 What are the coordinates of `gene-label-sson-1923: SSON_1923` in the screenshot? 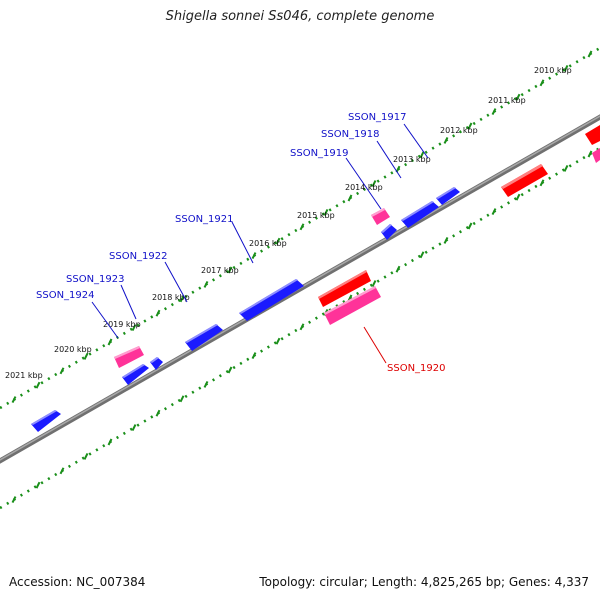 It's located at (95, 279).